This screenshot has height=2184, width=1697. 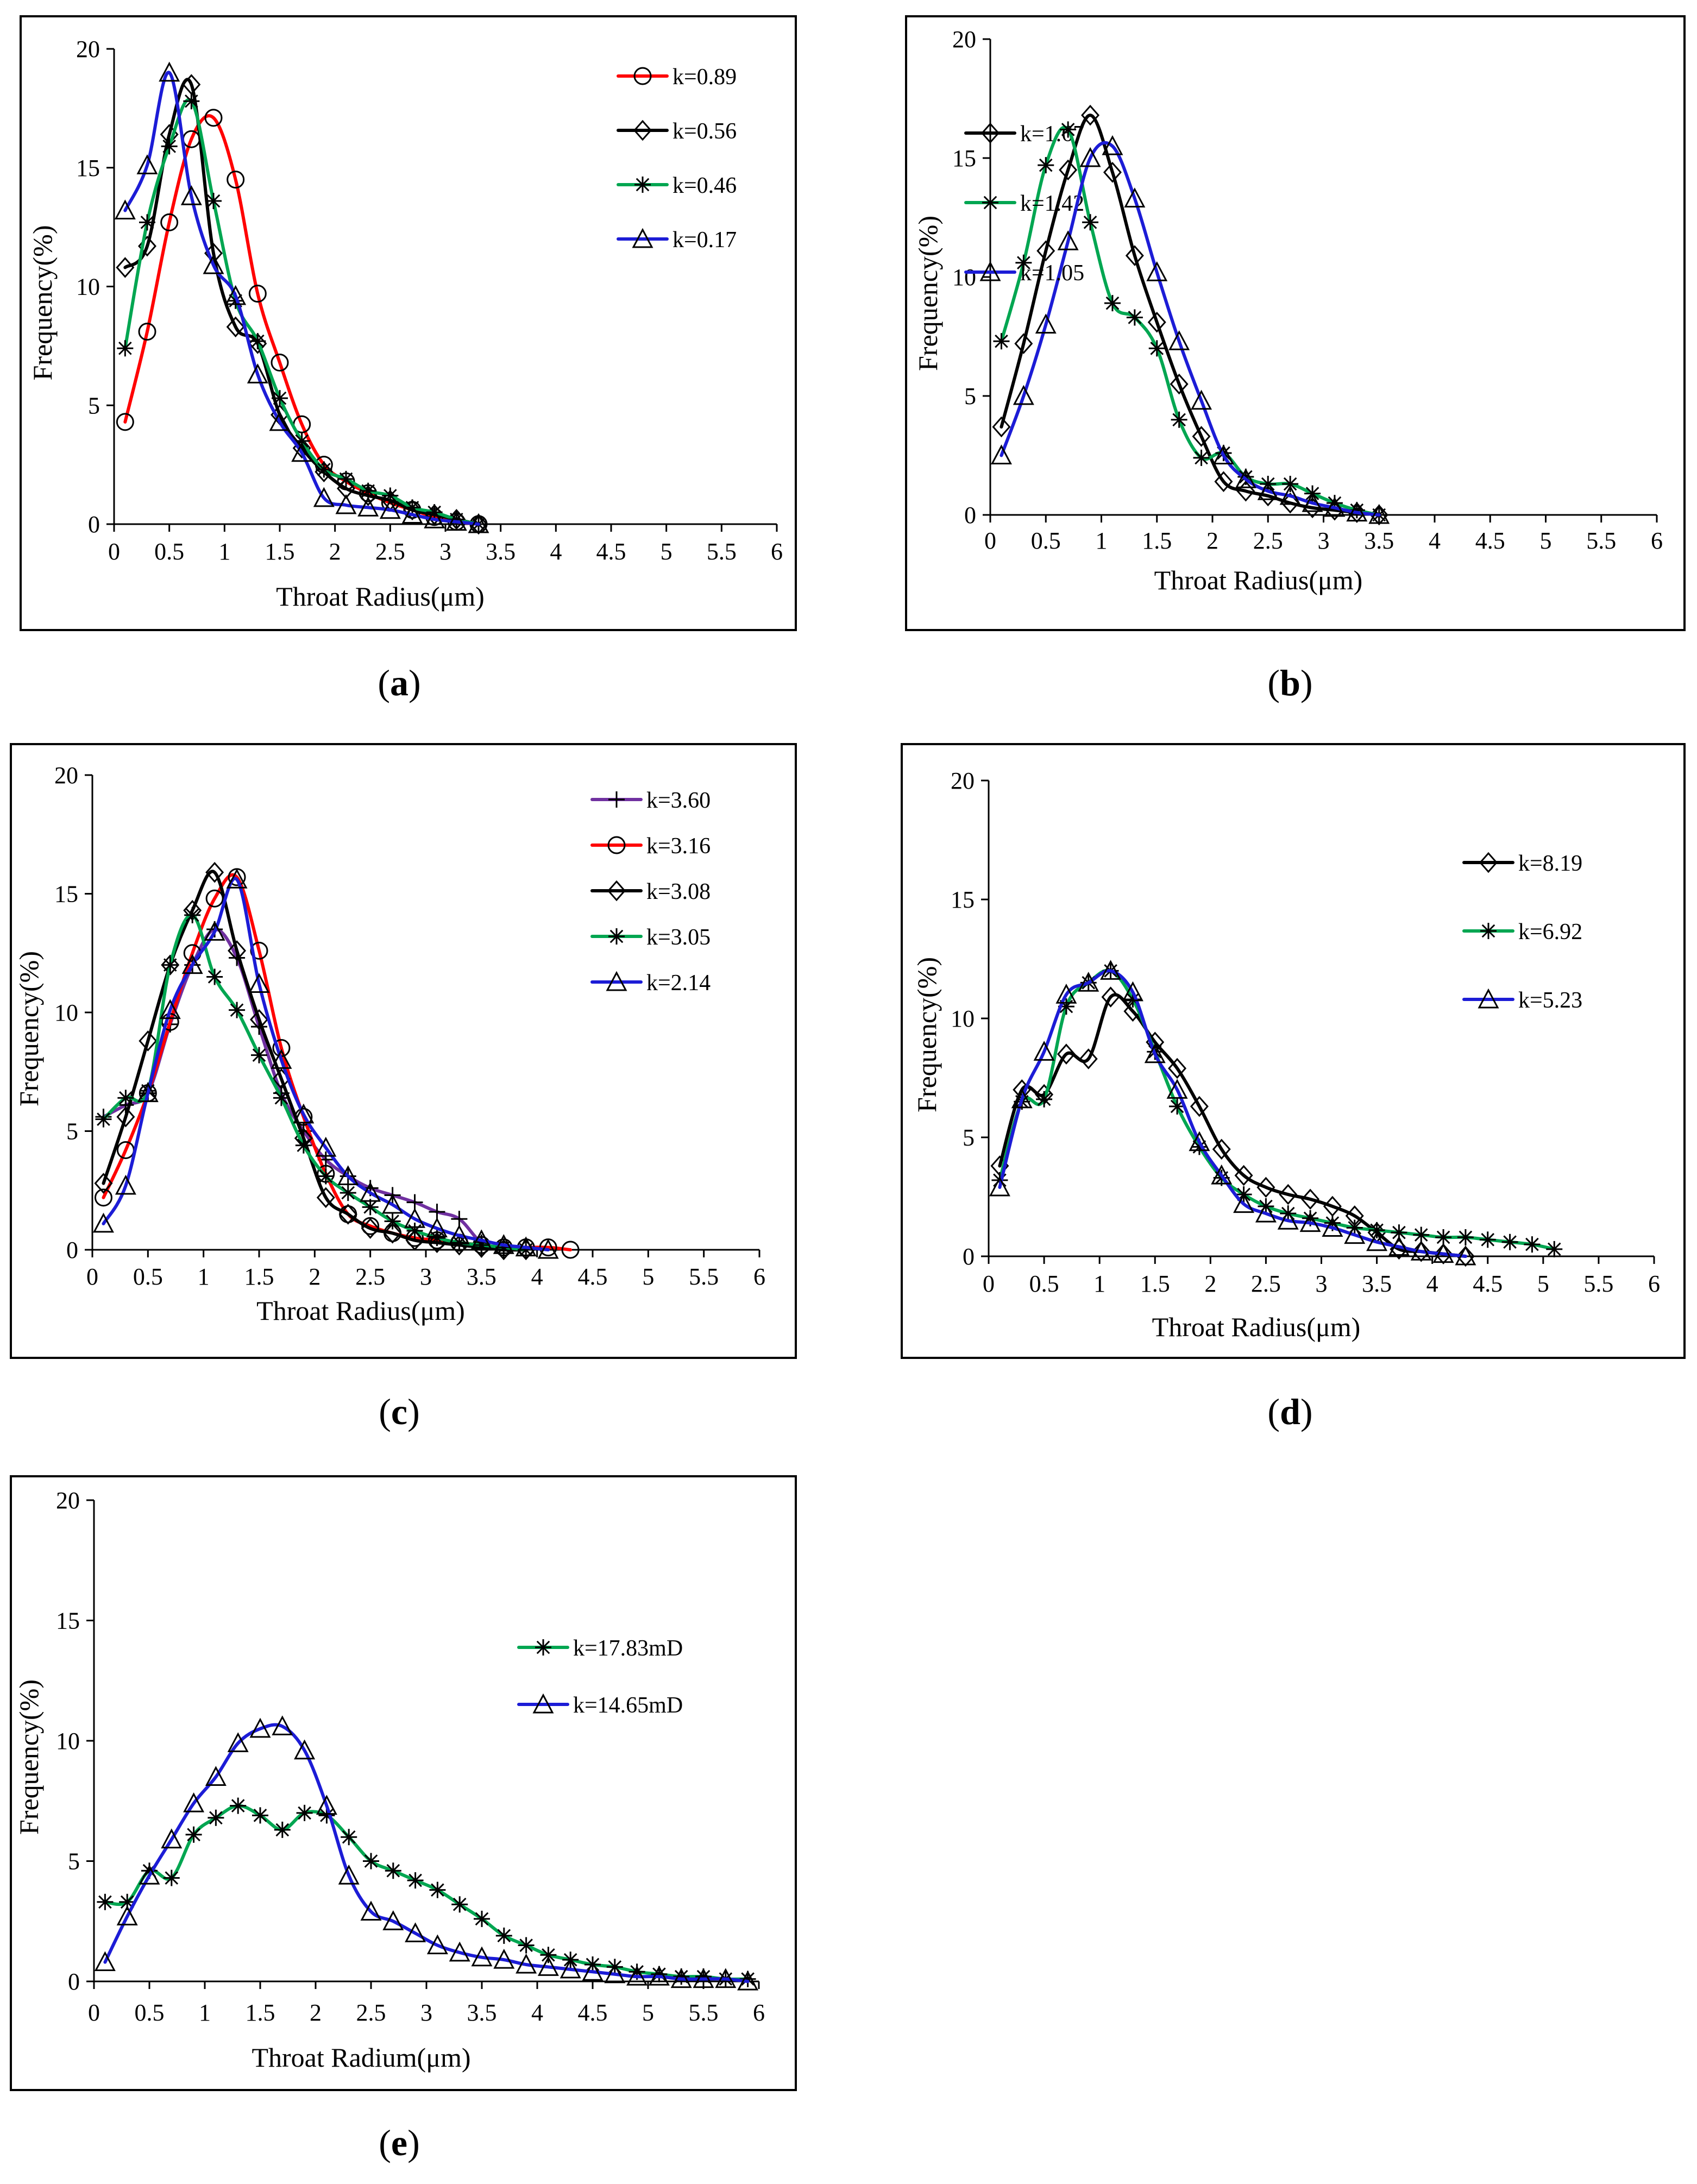 I want to click on x-tick-label: 6, so click(x=1657, y=540).